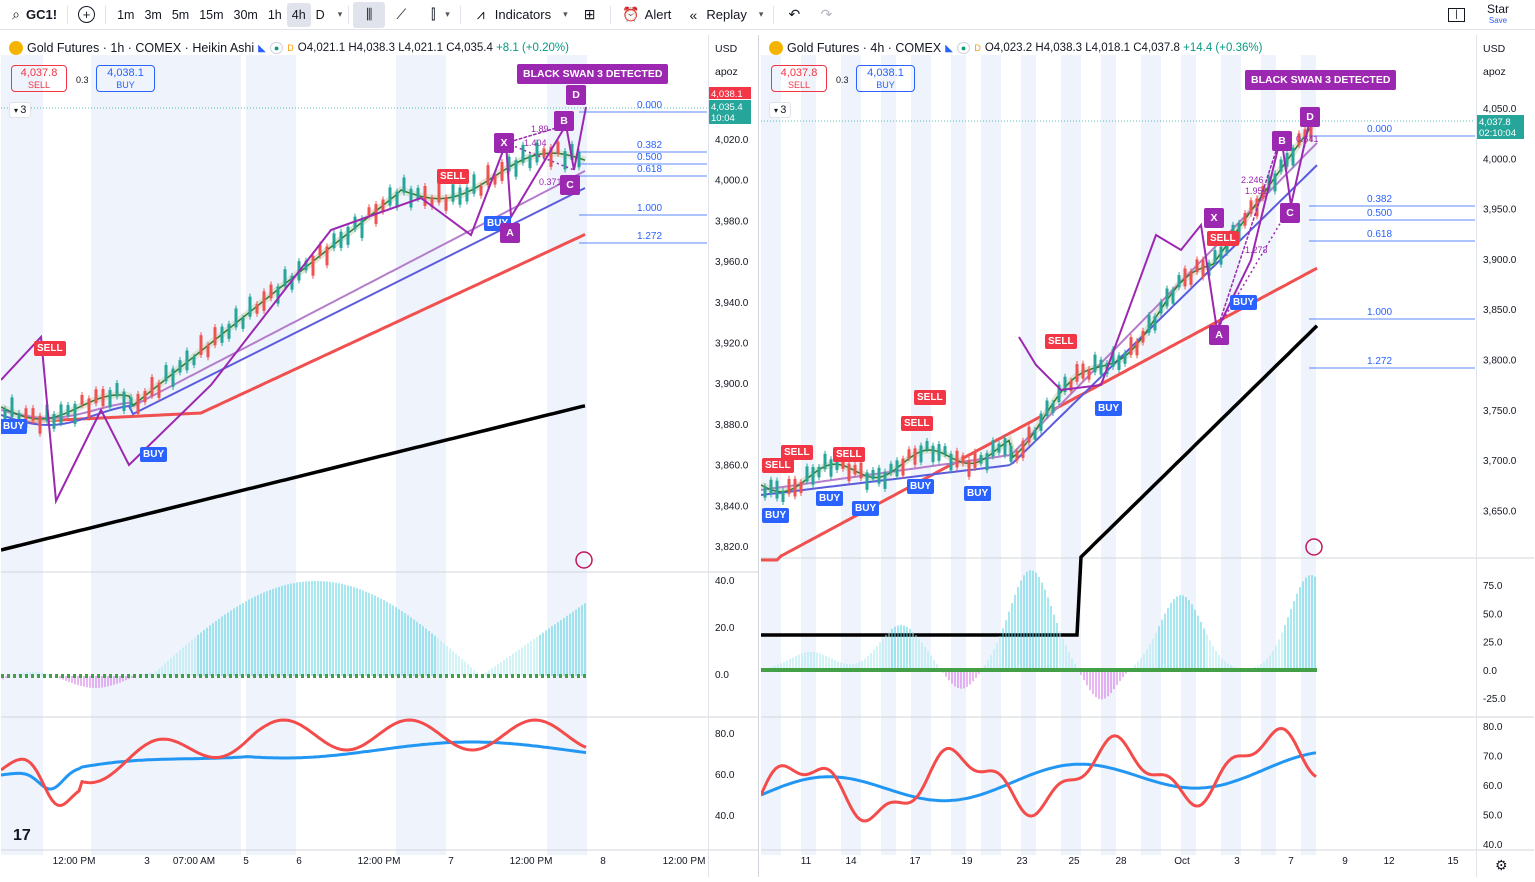 The image size is (1535, 882). Describe the element at coordinates (147, 861) in the screenshot. I see `time-tick-label: 3` at that location.